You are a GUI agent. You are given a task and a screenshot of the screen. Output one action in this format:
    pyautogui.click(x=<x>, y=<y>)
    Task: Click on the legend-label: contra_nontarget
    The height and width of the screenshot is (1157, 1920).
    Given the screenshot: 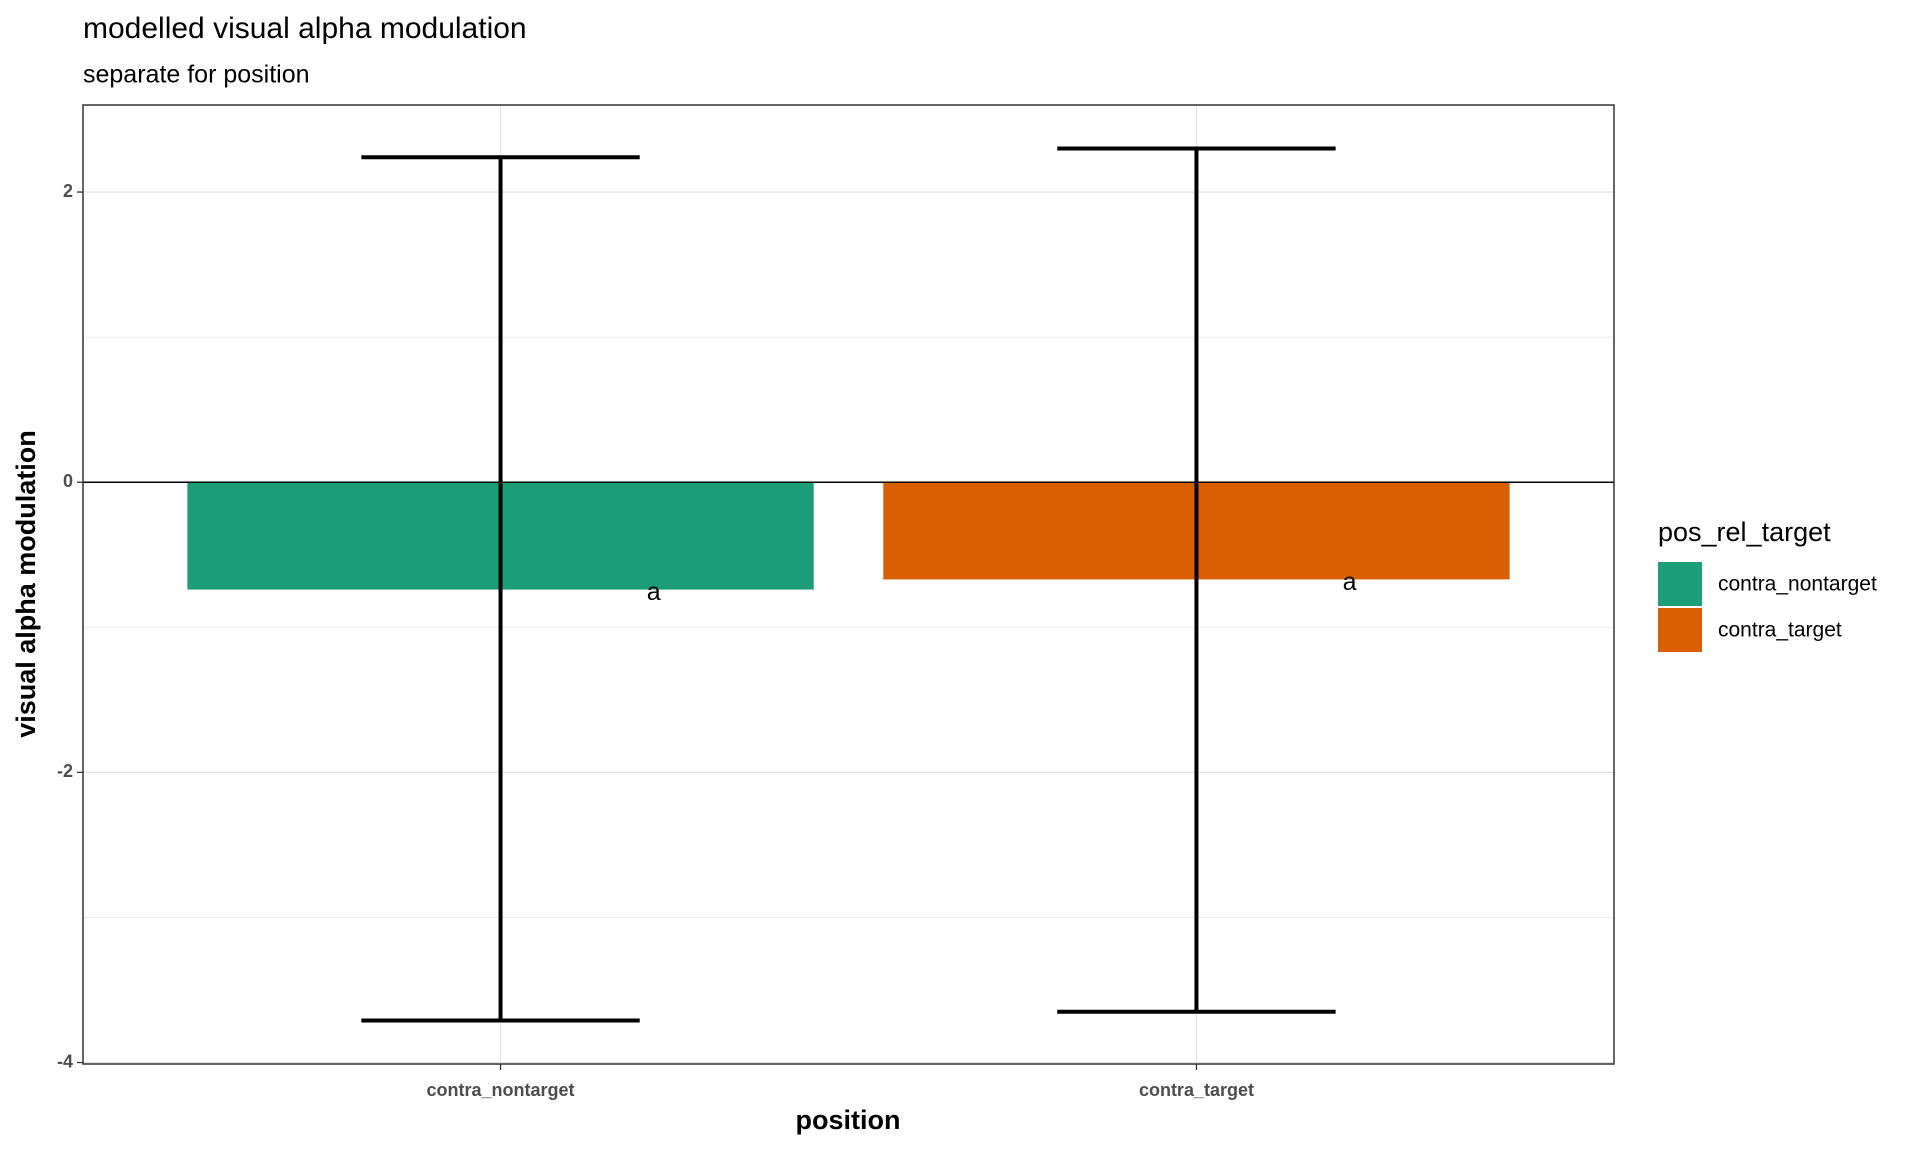 What is the action you would take?
    pyautogui.click(x=1797, y=584)
    